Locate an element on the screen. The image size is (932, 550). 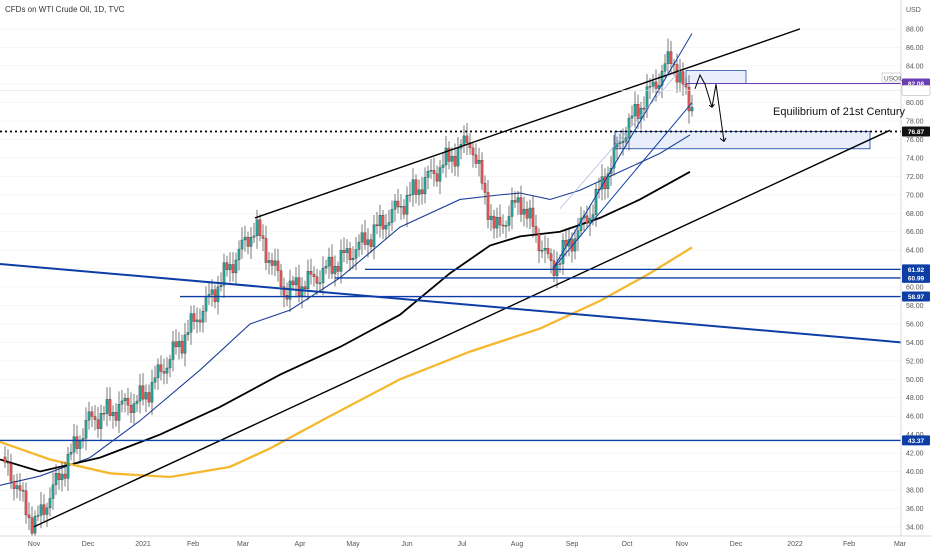
y-tick-label: 34.00 is located at coordinates (915, 527).